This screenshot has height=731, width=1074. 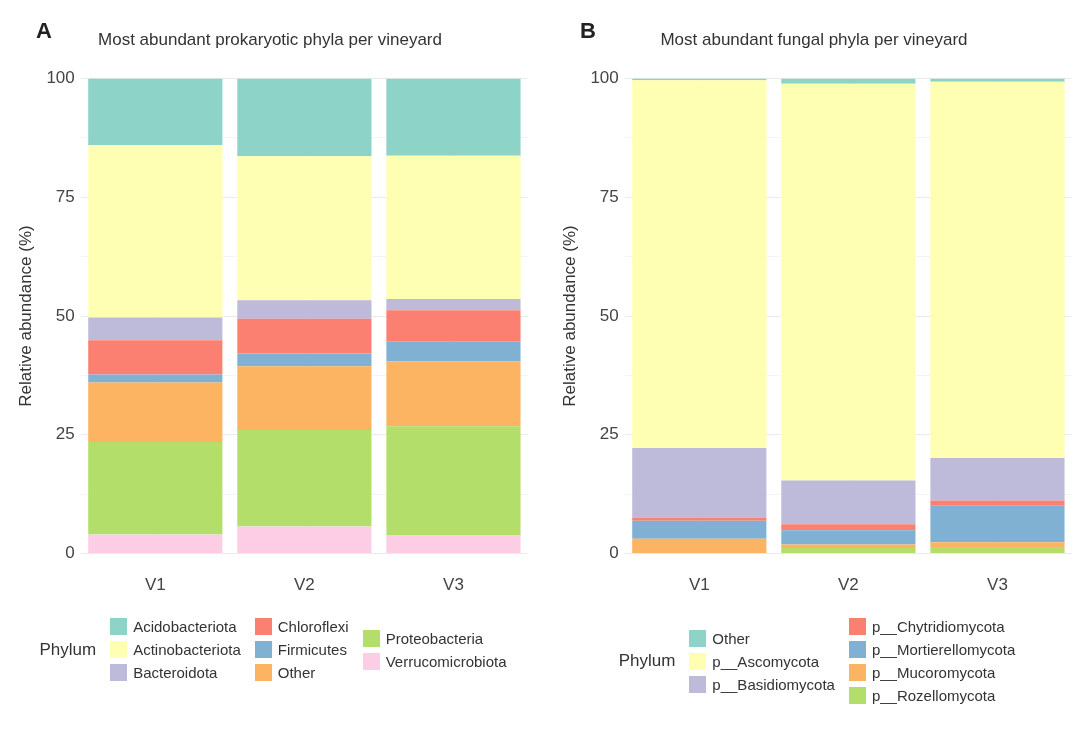 I want to click on legend-label: p__Mucoromycota, so click(x=933, y=672).